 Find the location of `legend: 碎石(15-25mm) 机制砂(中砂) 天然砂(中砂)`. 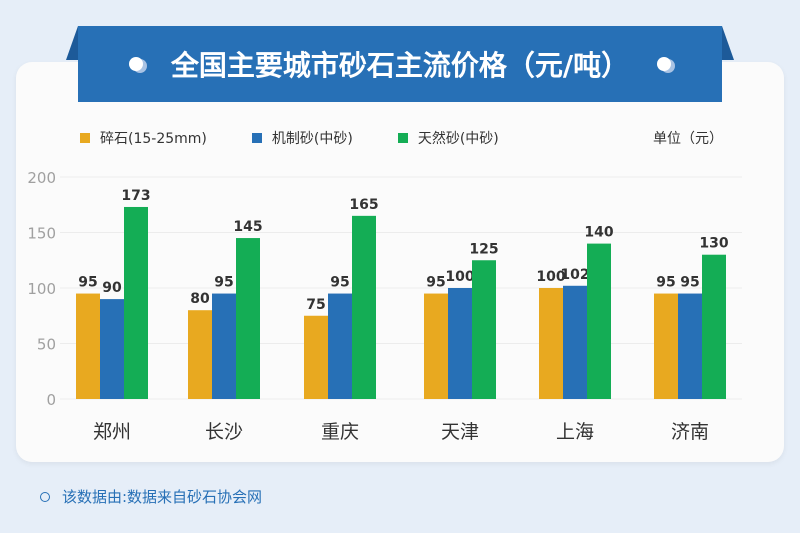

legend: 碎石(15-25mm) 机制砂(中砂) 天然砂(中砂) is located at coordinates (312, 138).